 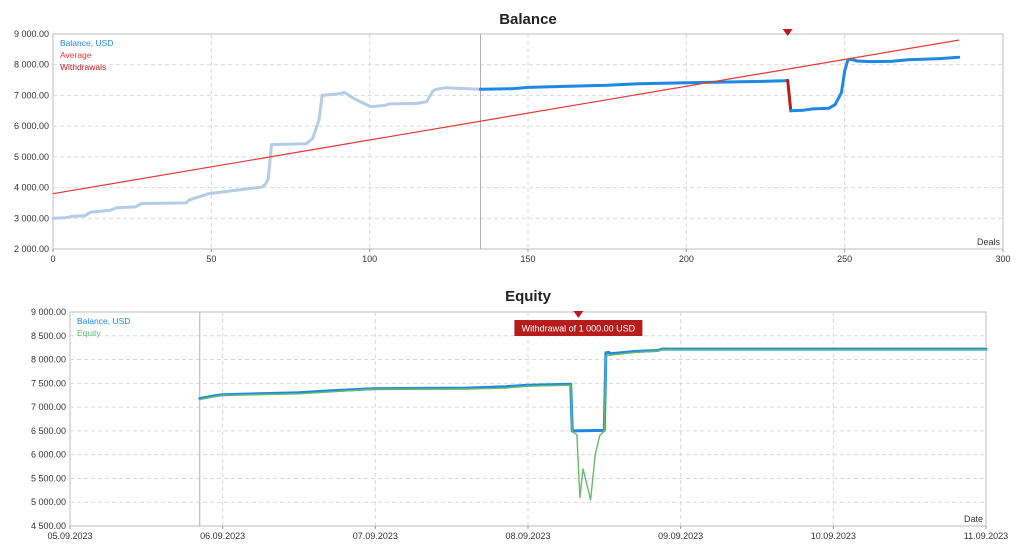 I want to click on chart-title: Balance, so click(x=528, y=19).